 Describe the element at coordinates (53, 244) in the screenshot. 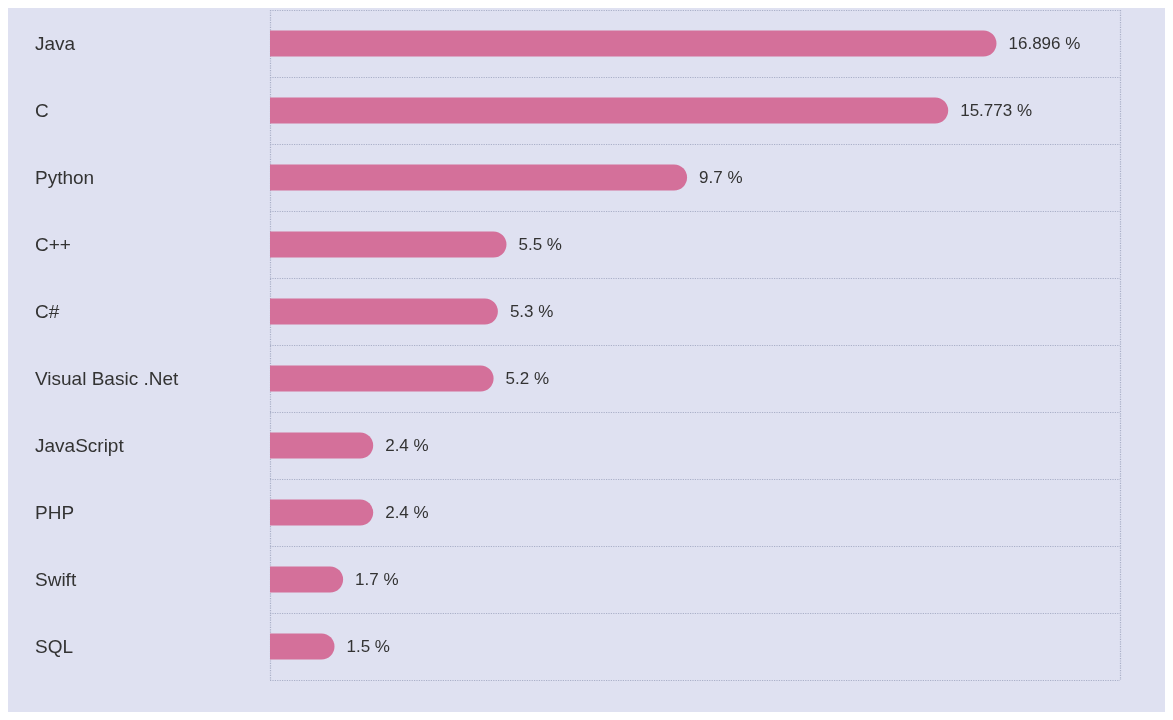

I see `y-tick-label: C++` at that location.